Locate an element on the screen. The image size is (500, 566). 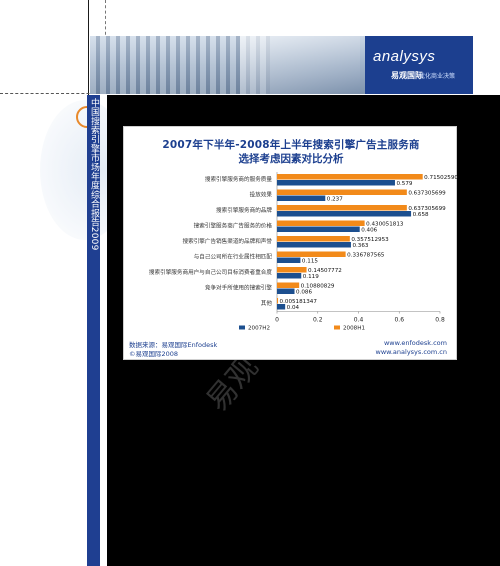
category-label: 搜索引擎广告销售渠道的品牌和声誉 is located at coordinates (227, 241).